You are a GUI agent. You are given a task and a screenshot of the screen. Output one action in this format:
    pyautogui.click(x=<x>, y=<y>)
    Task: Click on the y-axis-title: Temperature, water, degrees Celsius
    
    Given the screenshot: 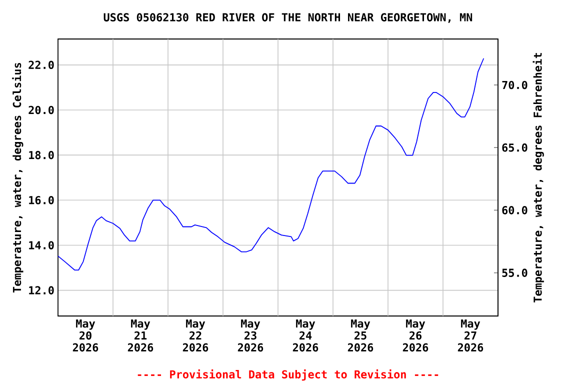 What is the action you would take?
    pyautogui.click(x=18, y=177)
    